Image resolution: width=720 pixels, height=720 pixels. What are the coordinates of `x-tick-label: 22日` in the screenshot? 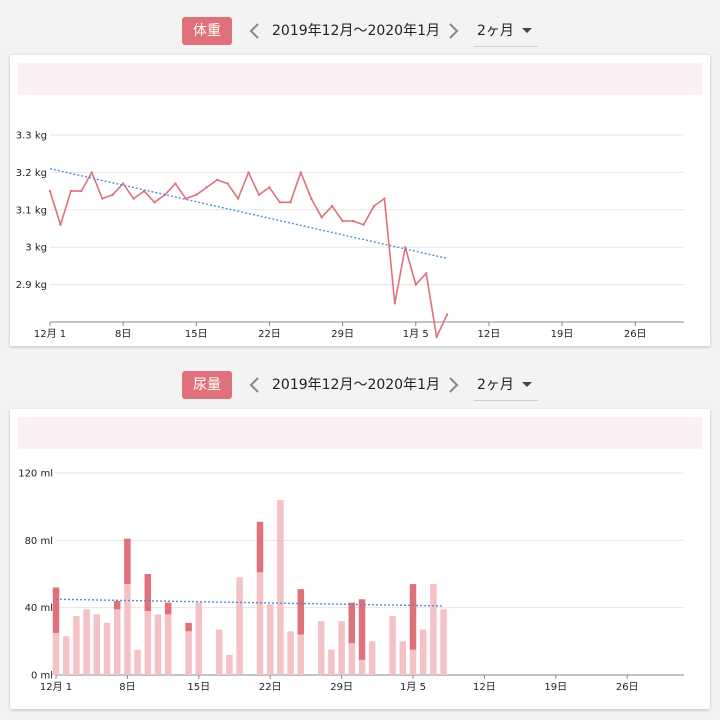 It's located at (270, 687).